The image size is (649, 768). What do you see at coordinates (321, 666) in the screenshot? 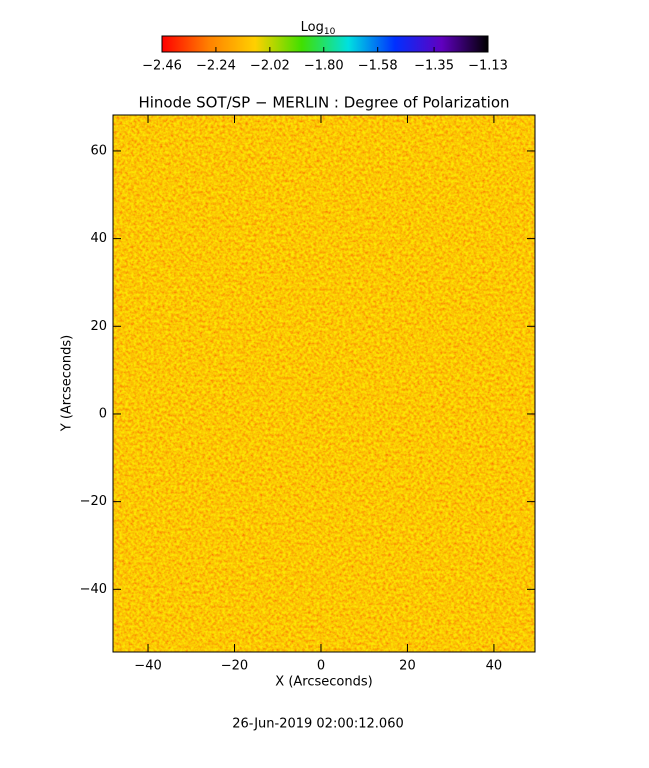
I see `x-tick-label: 0` at bounding box center [321, 666].